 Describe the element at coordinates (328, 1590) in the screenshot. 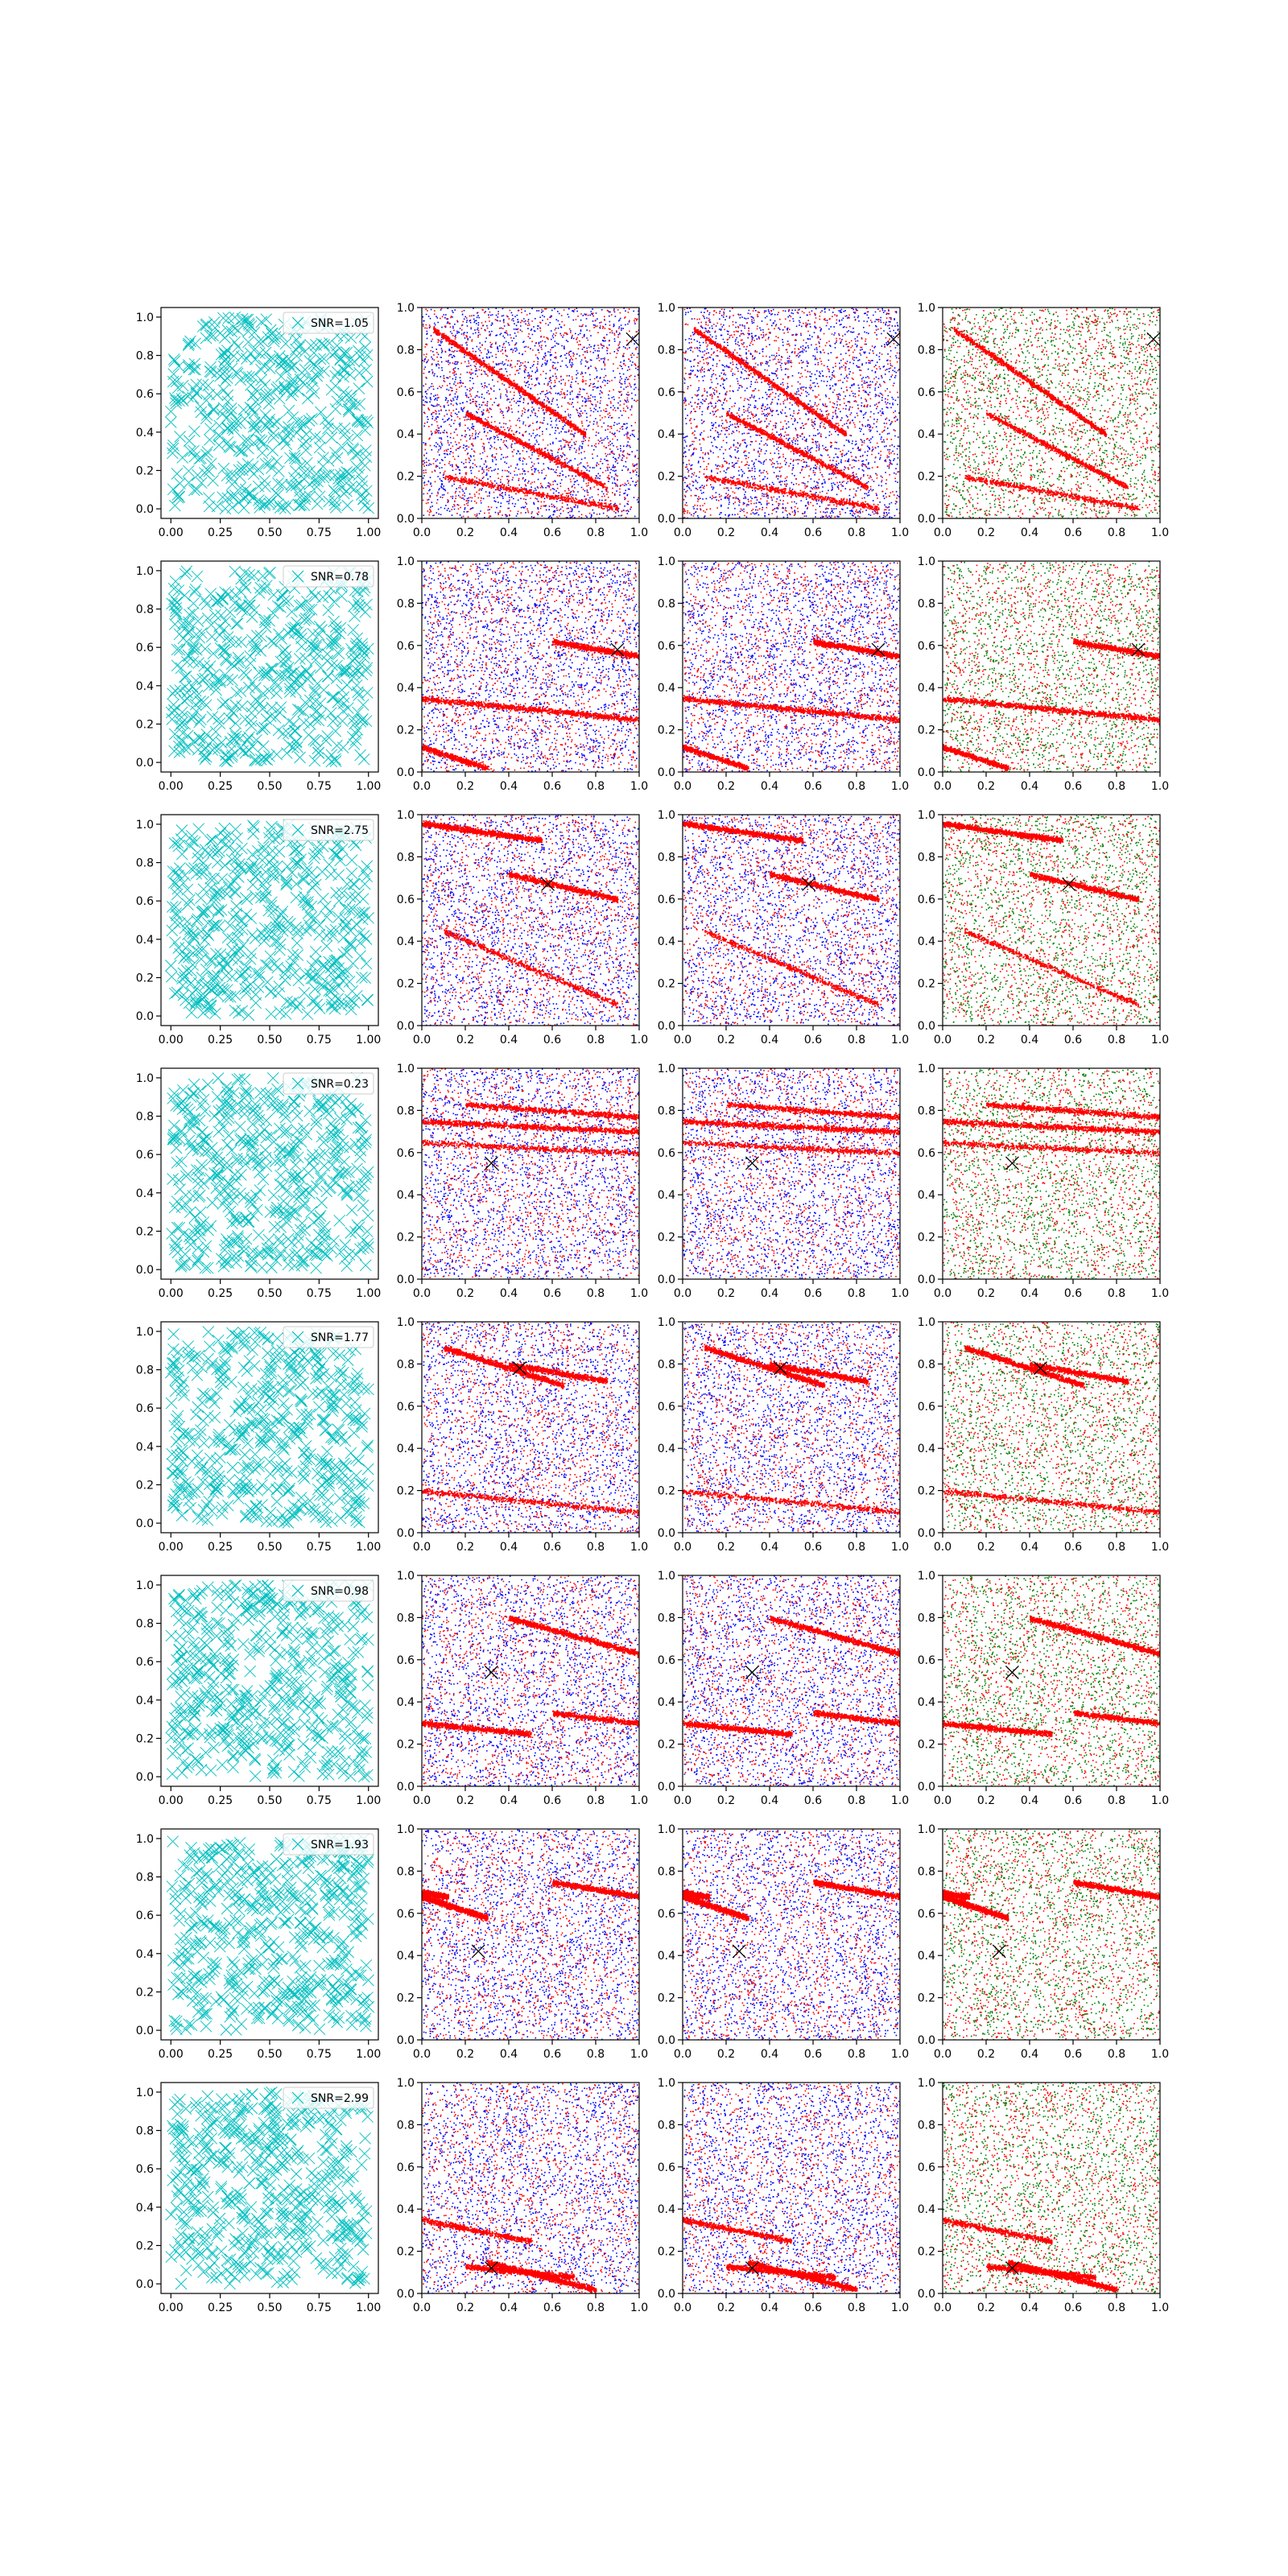

I see `legend: SNR=0.98` at that location.